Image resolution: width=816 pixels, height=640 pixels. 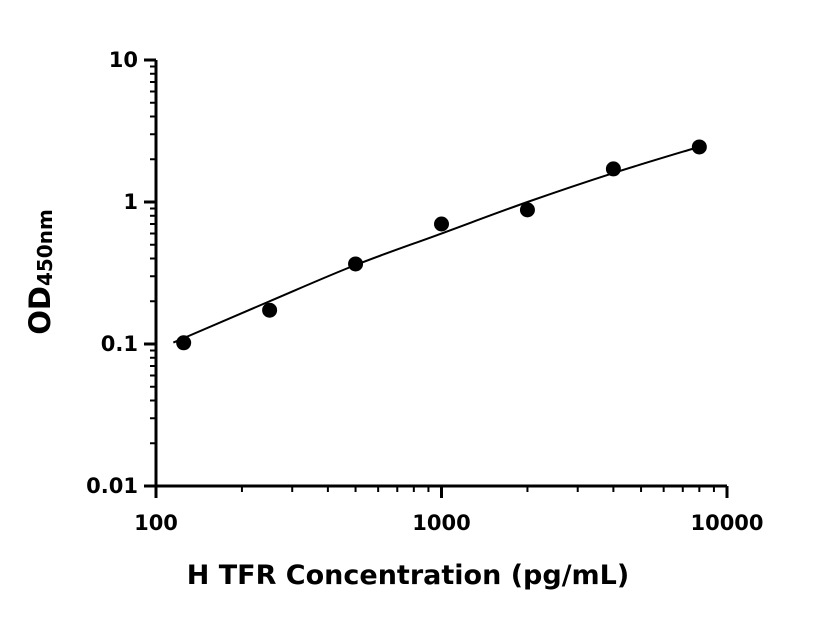 What do you see at coordinates (726, 523) in the screenshot?
I see `x-tick-label: 10000` at bounding box center [726, 523].